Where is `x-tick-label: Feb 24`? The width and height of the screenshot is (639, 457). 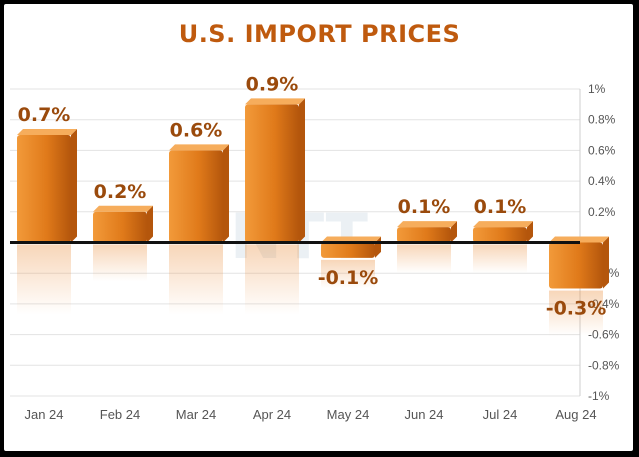
x-tick-label: Feb 24 is located at coordinates (120, 414).